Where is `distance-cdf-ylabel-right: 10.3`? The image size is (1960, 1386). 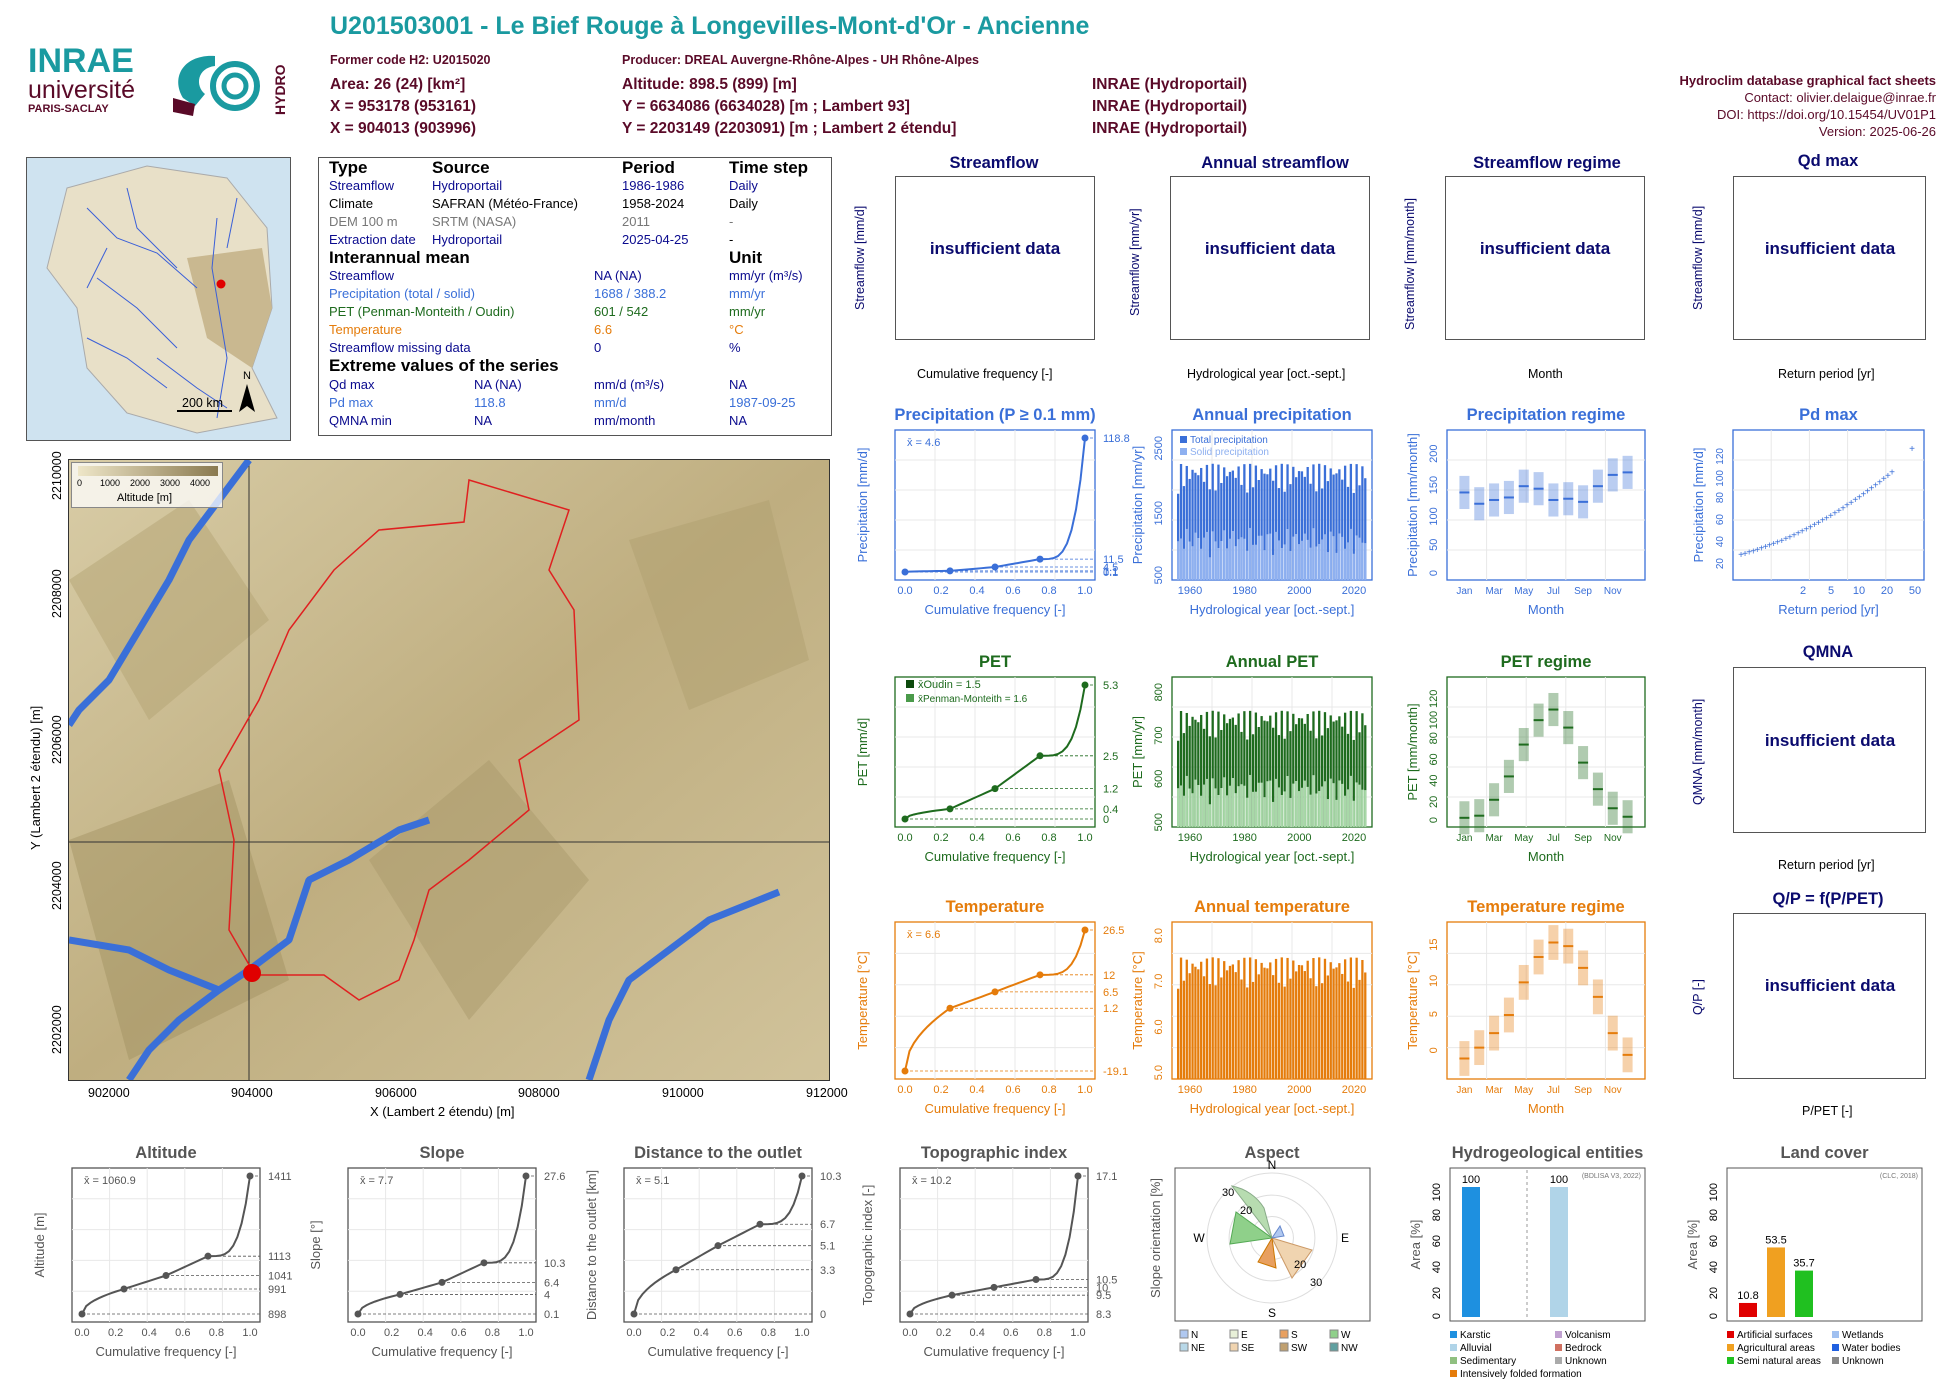 distance-cdf-ylabel-right: 10.3 is located at coordinates (830, 1177).